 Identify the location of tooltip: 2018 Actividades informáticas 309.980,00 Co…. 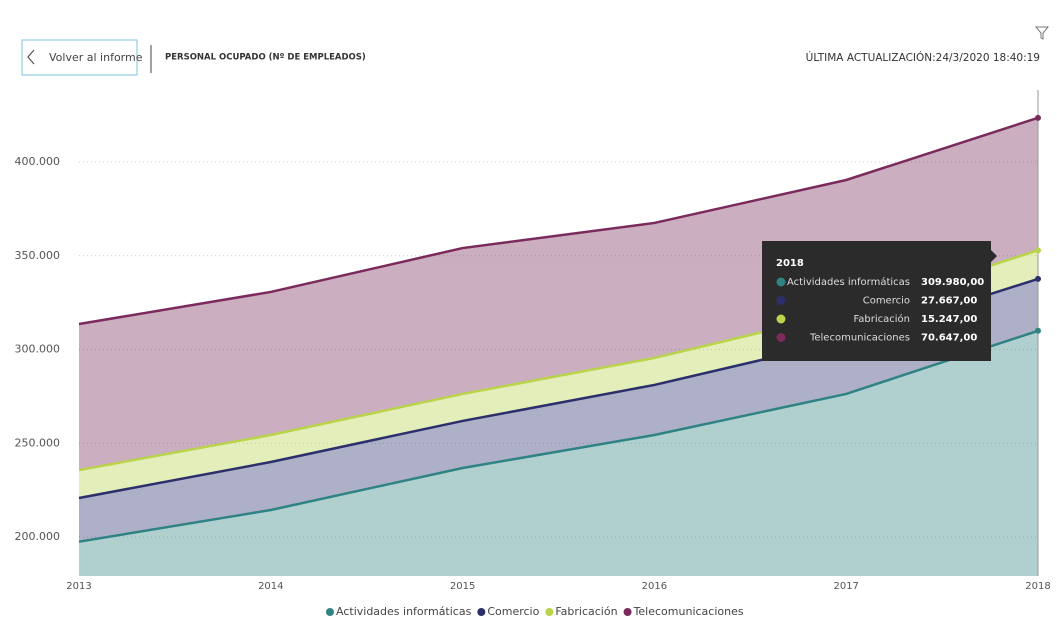
(879, 301).